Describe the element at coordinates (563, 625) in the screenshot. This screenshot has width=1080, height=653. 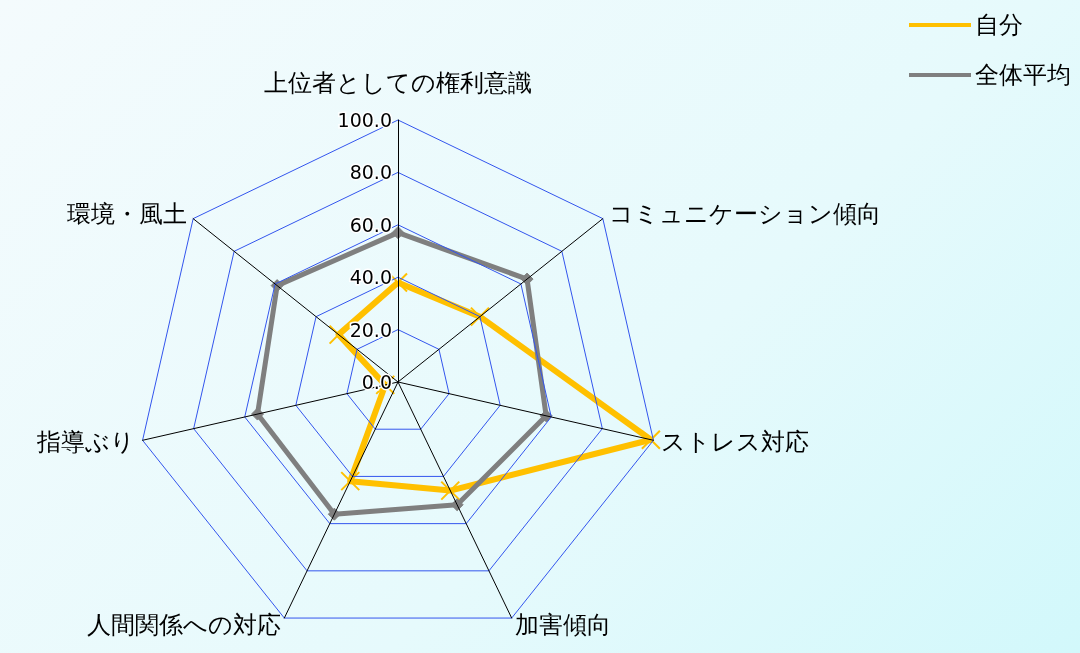
I see `spoke-label: 加害傾向` at that location.